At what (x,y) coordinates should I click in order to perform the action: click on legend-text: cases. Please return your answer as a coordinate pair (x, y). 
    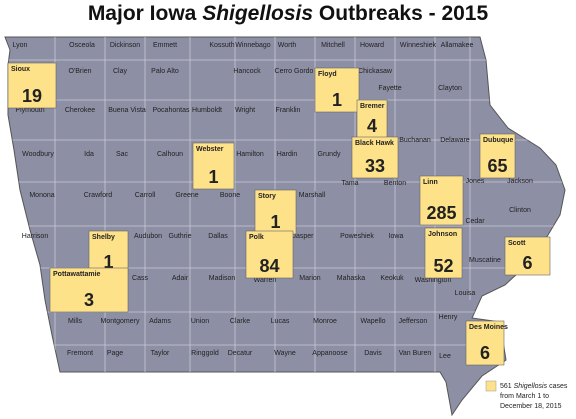
    Looking at the image, I should click on (558, 386).